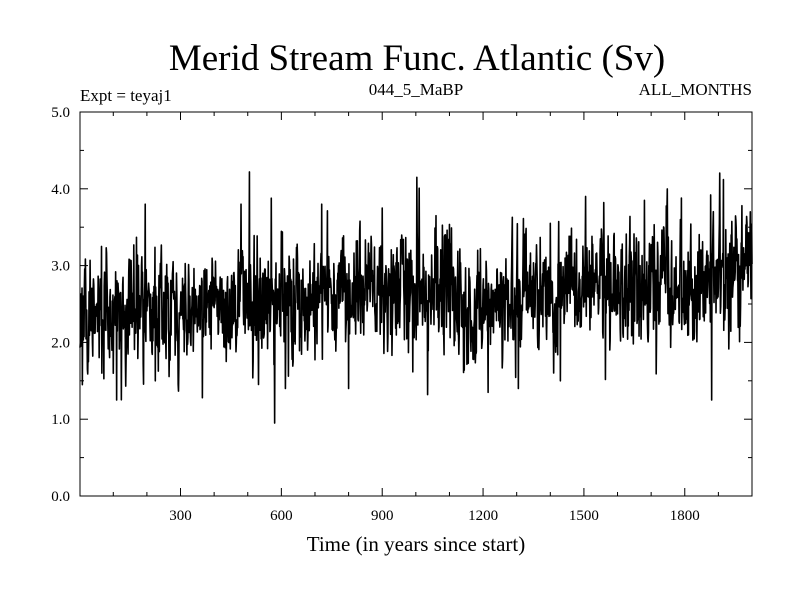  Describe the element at coordinates (685, 516) in the screenshot. I see `x-tick-label: 1800` at that location.